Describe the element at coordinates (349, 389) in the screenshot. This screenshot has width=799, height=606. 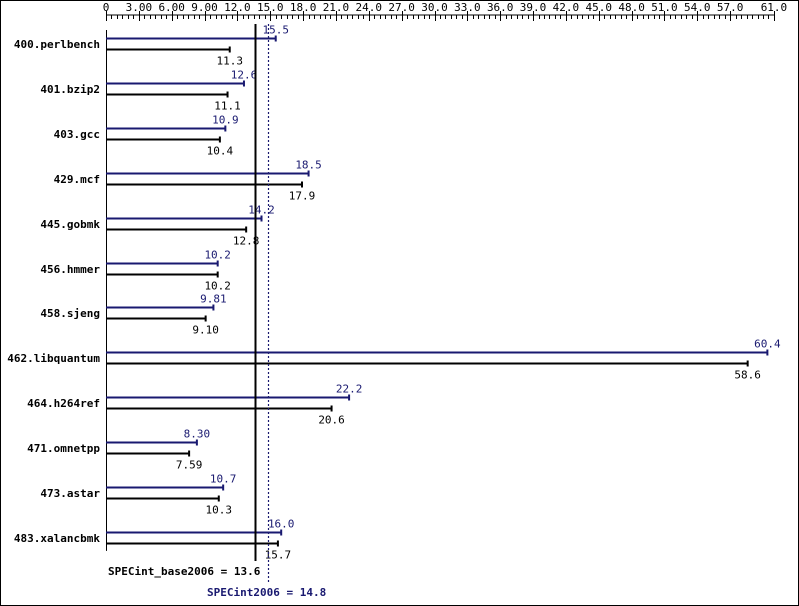
I see `peak-value-label: 22.2` at that location.